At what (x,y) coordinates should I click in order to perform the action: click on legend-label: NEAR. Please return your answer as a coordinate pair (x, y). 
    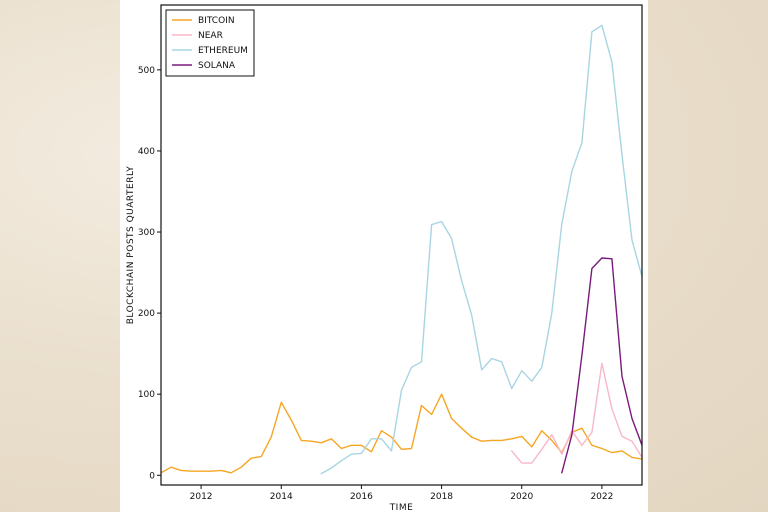
    Looking at the image, I should click on (210, 36).